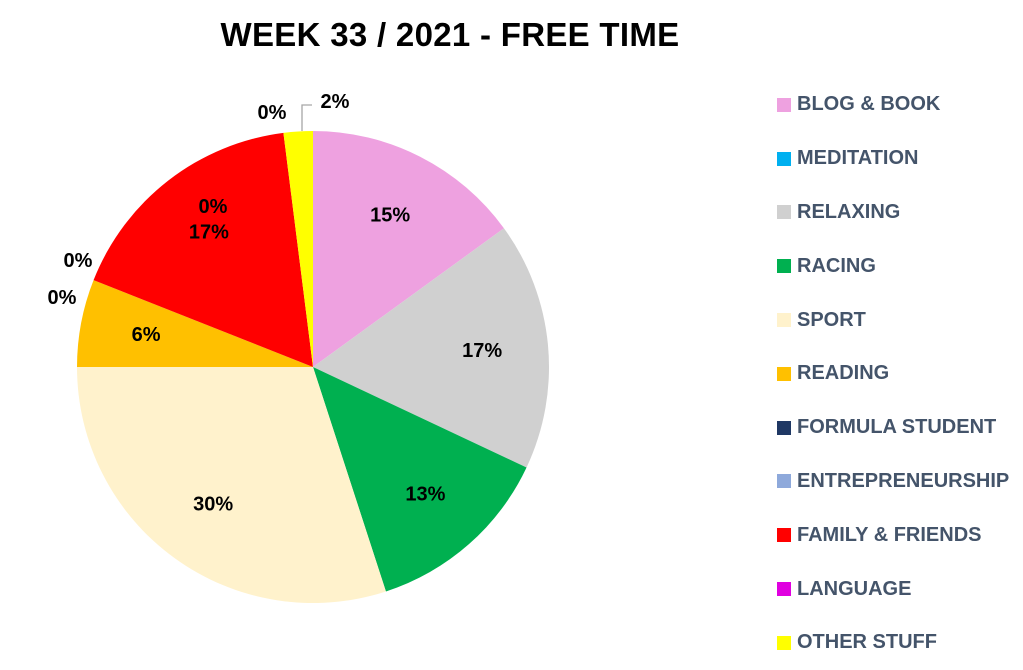 This screenshot has width=1023, height=670. What do you see at coordinates (298, 249) in the screenshot?
I see `pie-slice-other-stuff` at bounding box center [298, 249].